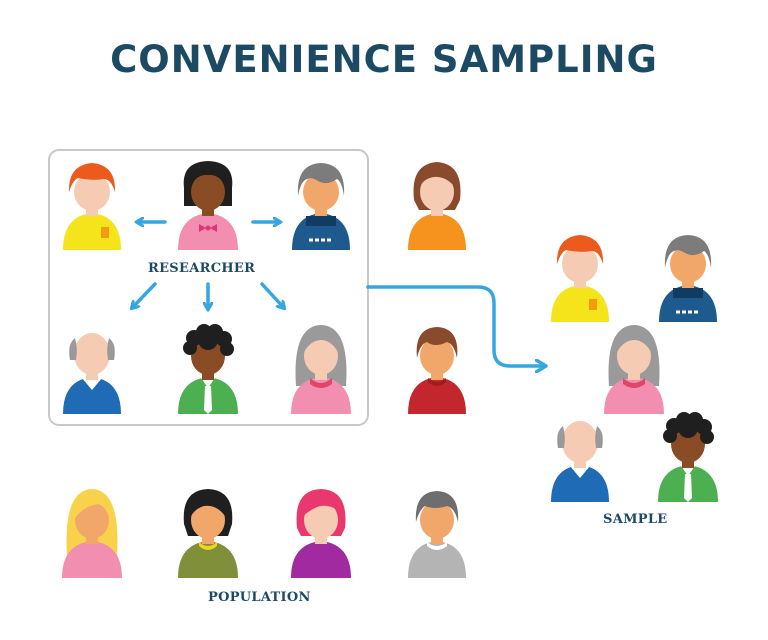  What do you see at coordinates (321, 369) in the screenshot?
I see `person-grey-pink-icon` at bounding box center [321, 369].